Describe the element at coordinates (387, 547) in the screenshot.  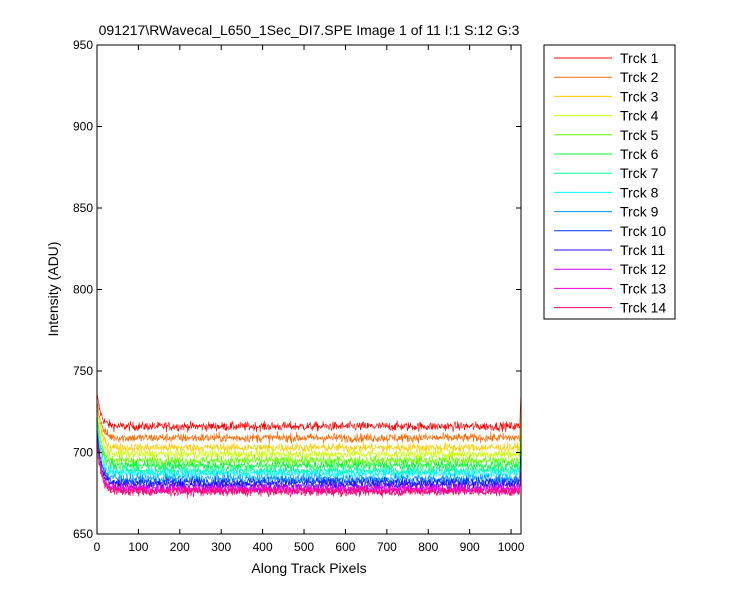
I see `x-tick-label: 700` at that location.